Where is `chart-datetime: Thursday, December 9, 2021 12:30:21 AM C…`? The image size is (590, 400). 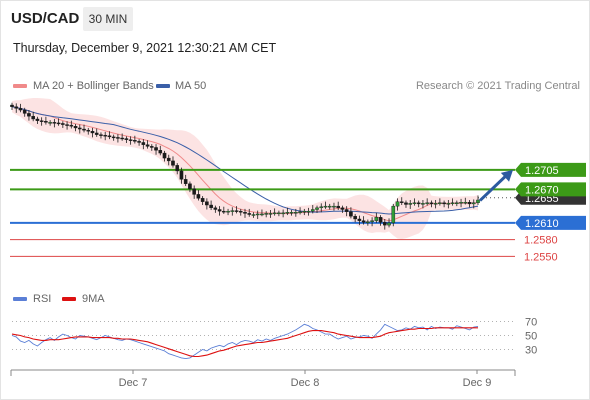
chart-datetime: Thursday, December 9, 2021 12:30:21 AM C… is located at coordinates (145, 48).